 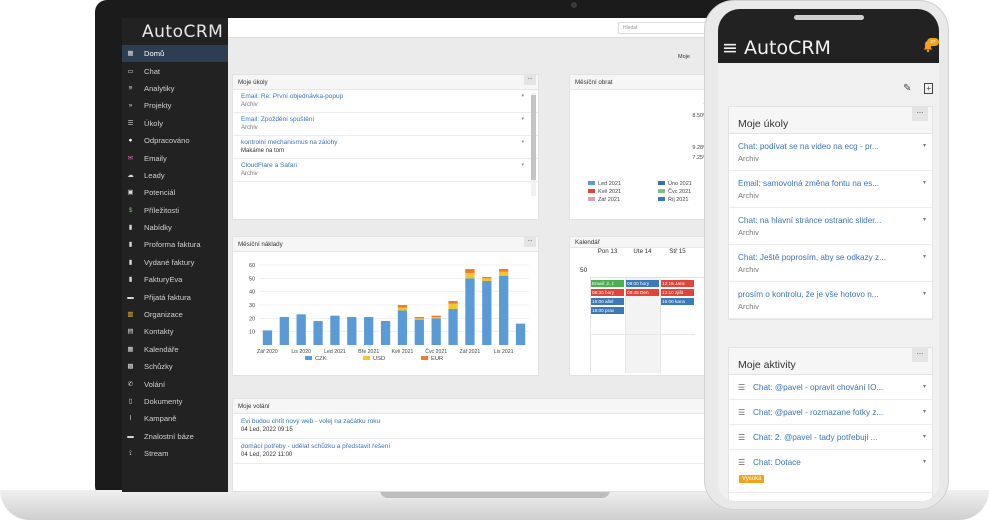 What do you see at coordinates (385, 124) in the screenshot?
I see `task-item: Email: Zpoždění spuštění Archiv ▾` at bounding box center [385, 124].